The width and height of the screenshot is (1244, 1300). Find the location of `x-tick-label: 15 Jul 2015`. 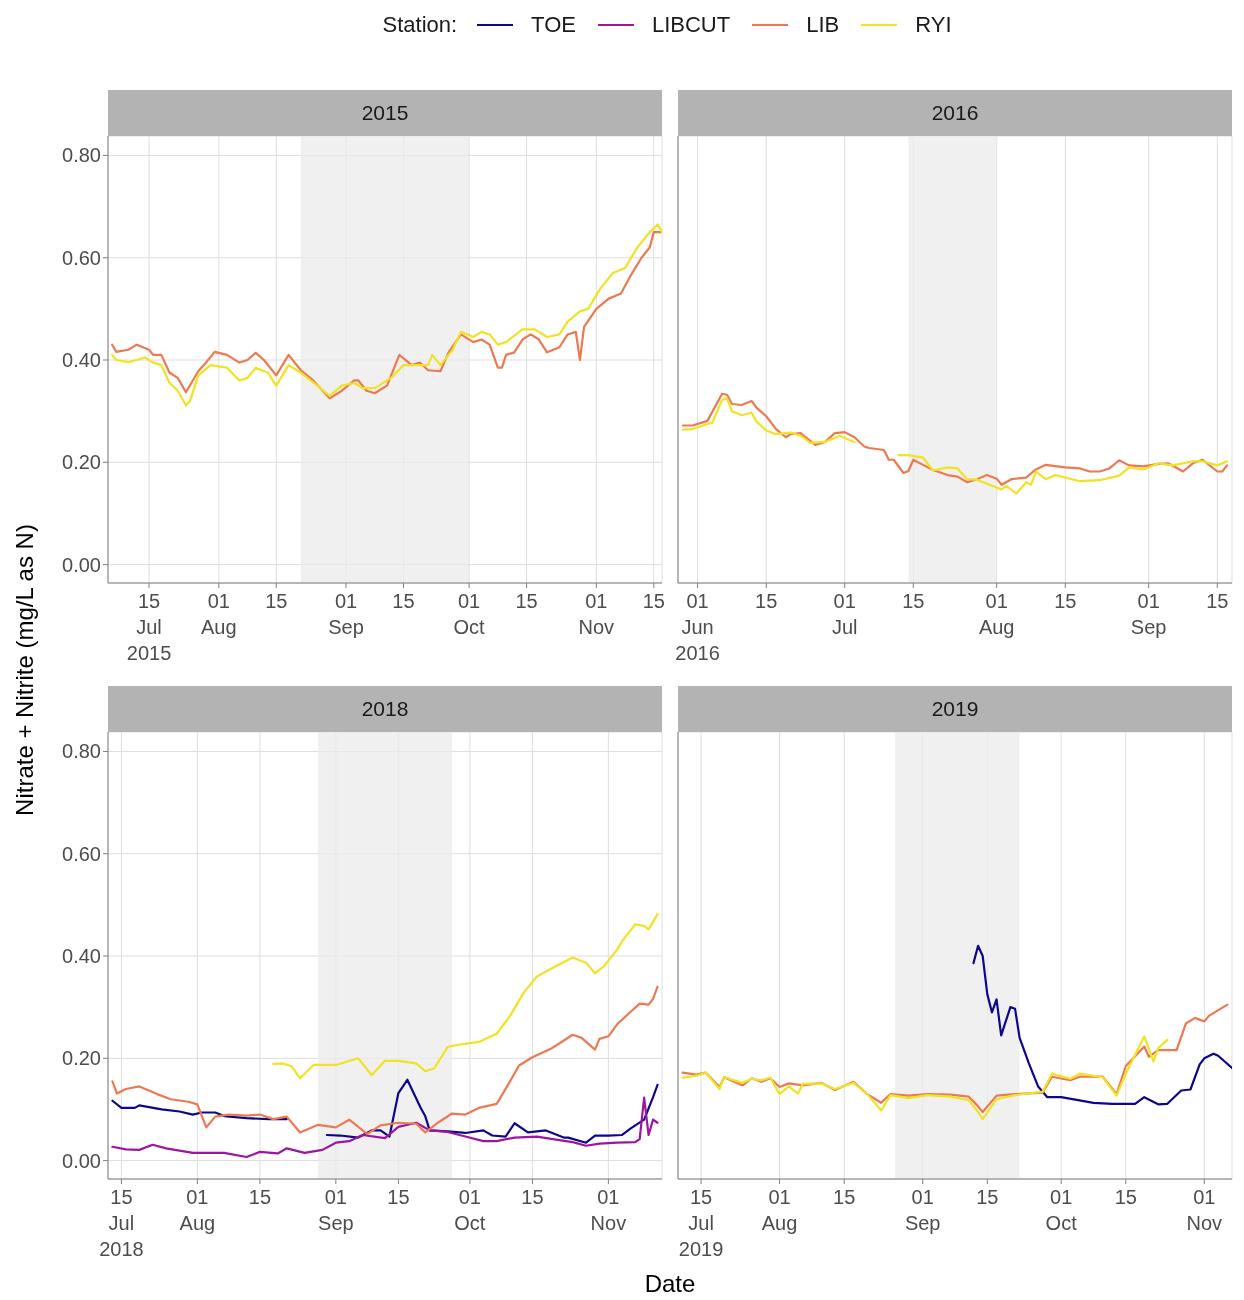

x-tick-label: 15 Jul 2015 is located at coordinates (149, 627).